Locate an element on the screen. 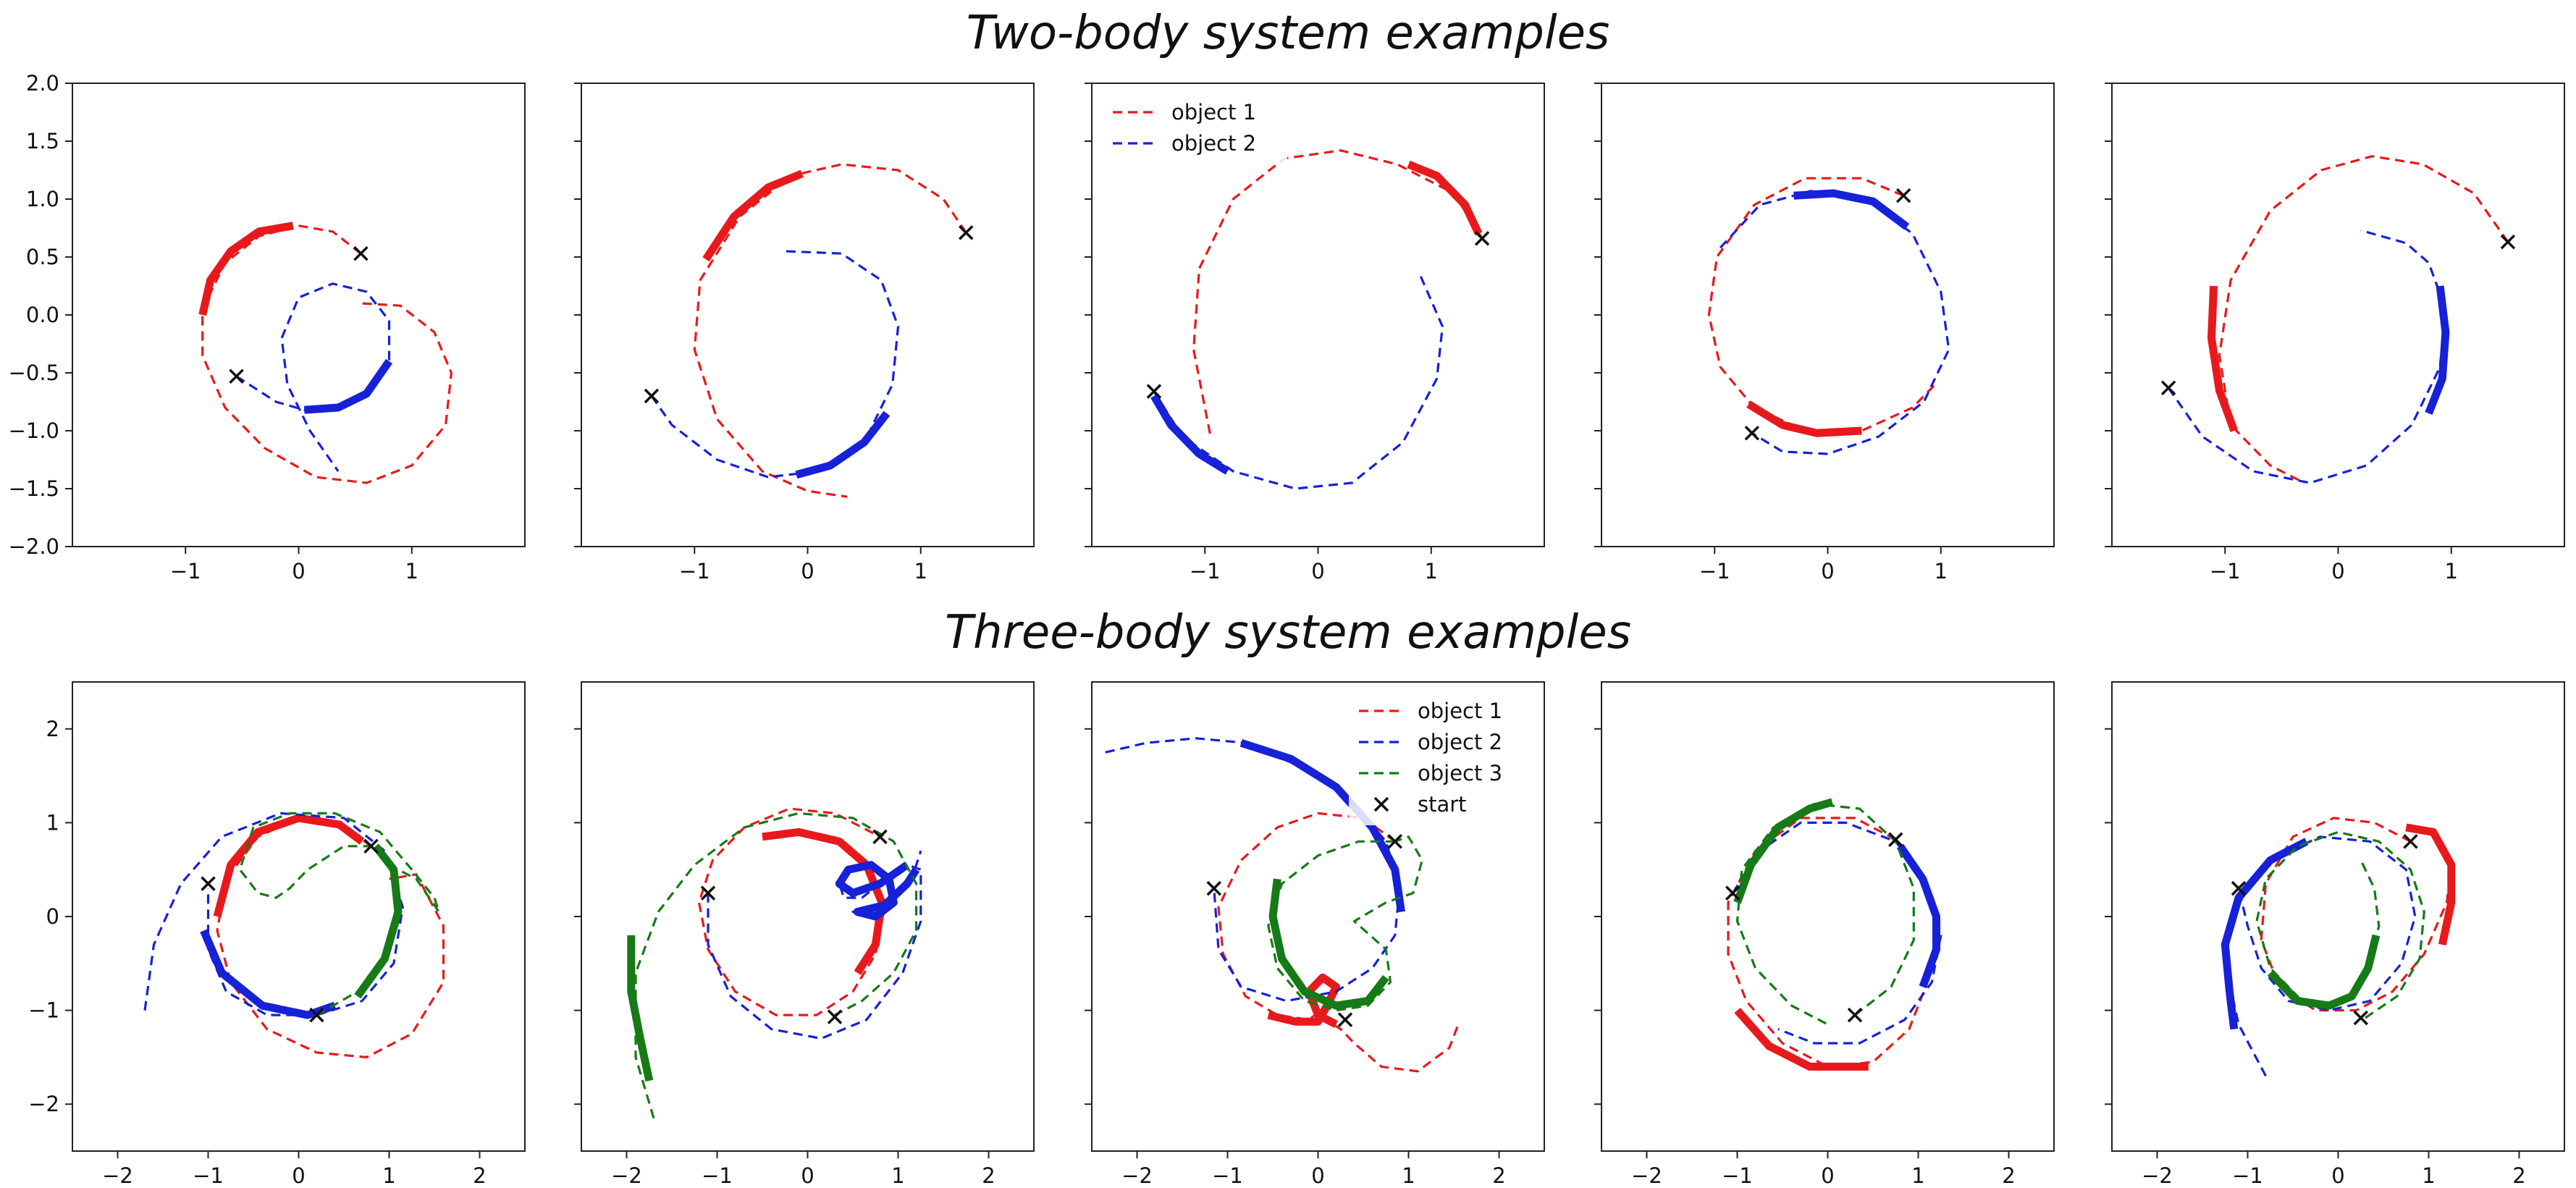  y-tick-label: −1.0 is located at coordinates (34, 430).